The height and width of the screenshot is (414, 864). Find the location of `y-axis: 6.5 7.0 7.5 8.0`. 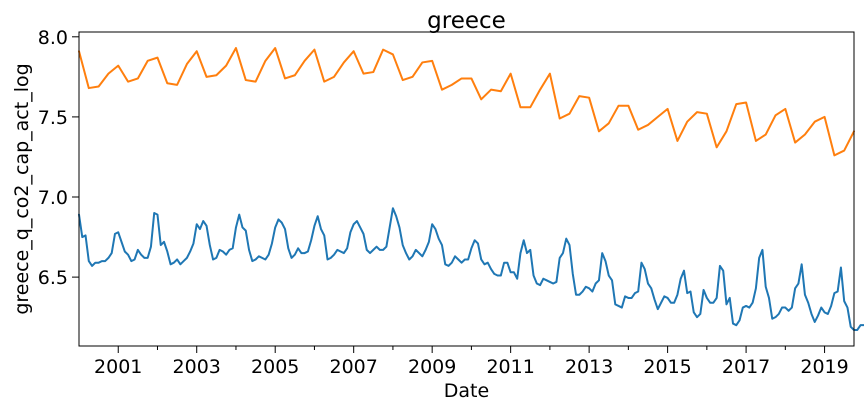

y-axis: 6.5 7.0 7.5 8.0 is located at coordinates (58, 158).